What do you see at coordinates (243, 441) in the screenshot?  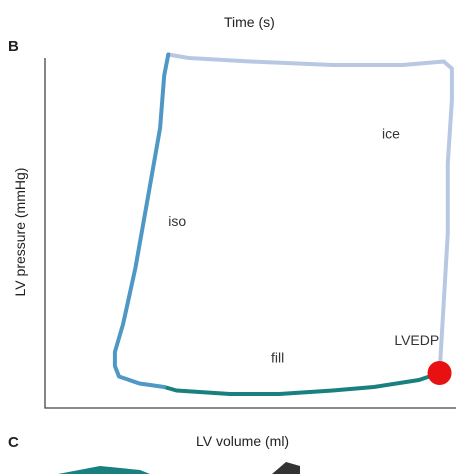 I see `bottom-caption: LV volume (ml)` at bounding box center [243, 441].